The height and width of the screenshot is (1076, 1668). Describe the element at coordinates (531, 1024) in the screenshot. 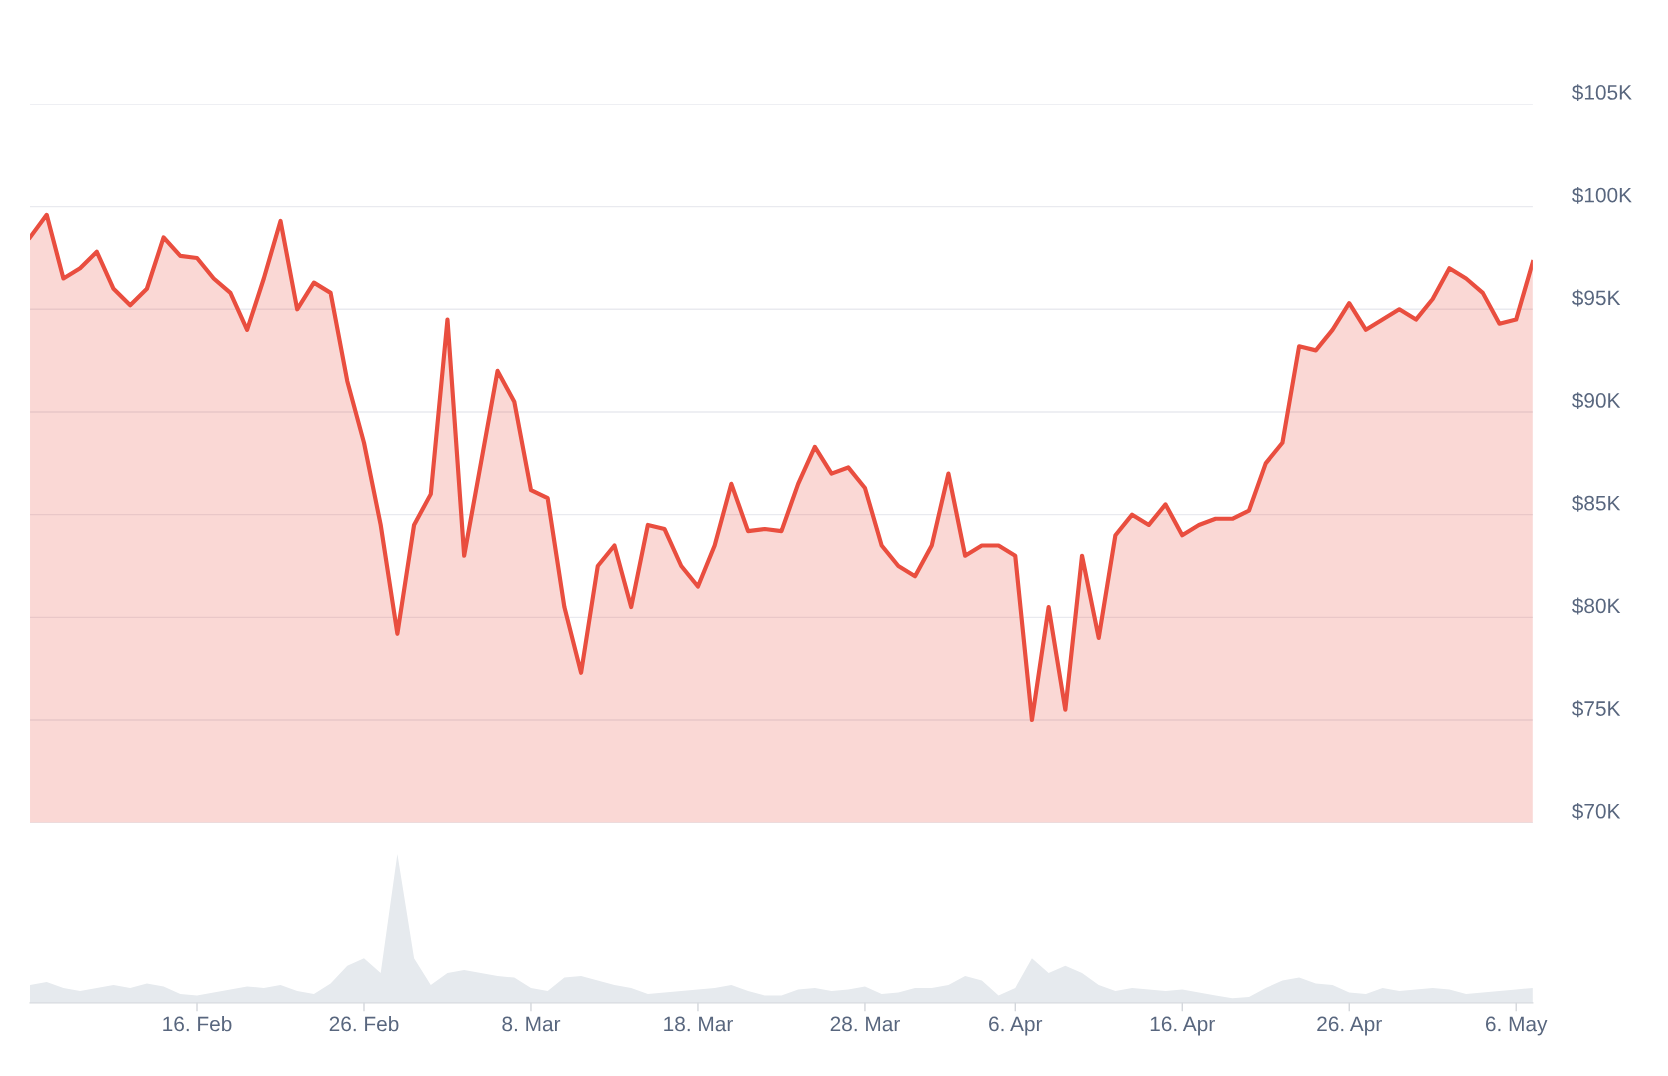

I see `x-tick-label: 8. Mar` at that location.